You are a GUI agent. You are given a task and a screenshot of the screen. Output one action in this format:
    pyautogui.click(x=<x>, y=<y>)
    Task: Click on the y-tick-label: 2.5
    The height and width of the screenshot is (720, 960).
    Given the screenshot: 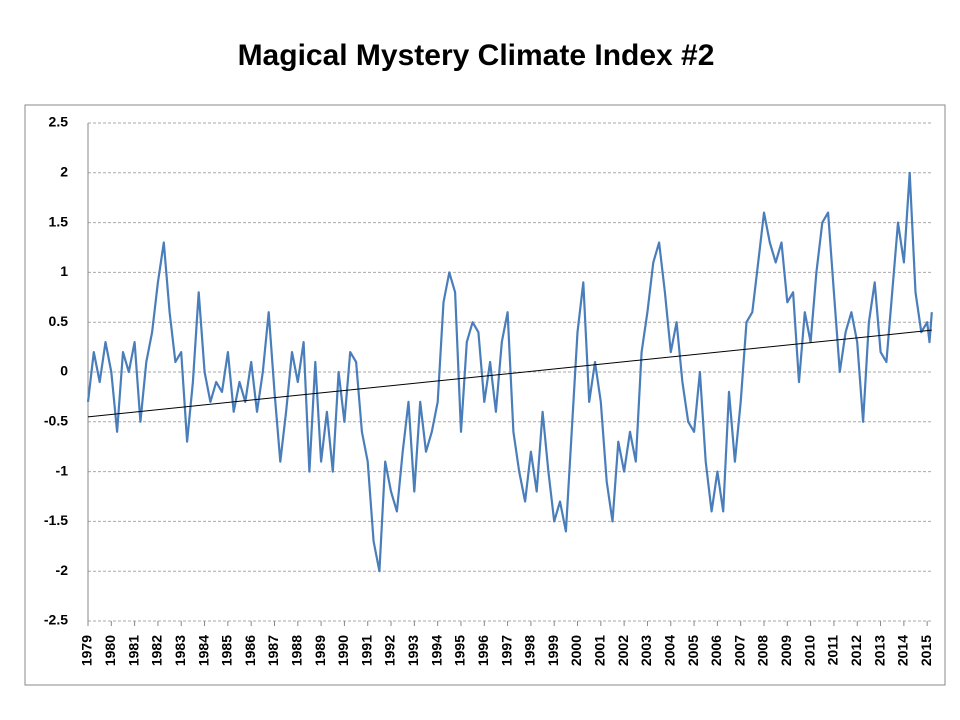 What is the action you would take?
    pyautogui.click(x=59, y=122)
    